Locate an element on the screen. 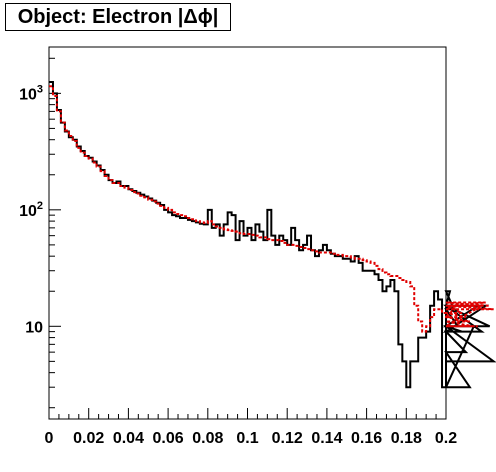 The height and width of the screenshot is (472, 496). x-tick-label-8: 0.16 is located at coordinates (366, 438).